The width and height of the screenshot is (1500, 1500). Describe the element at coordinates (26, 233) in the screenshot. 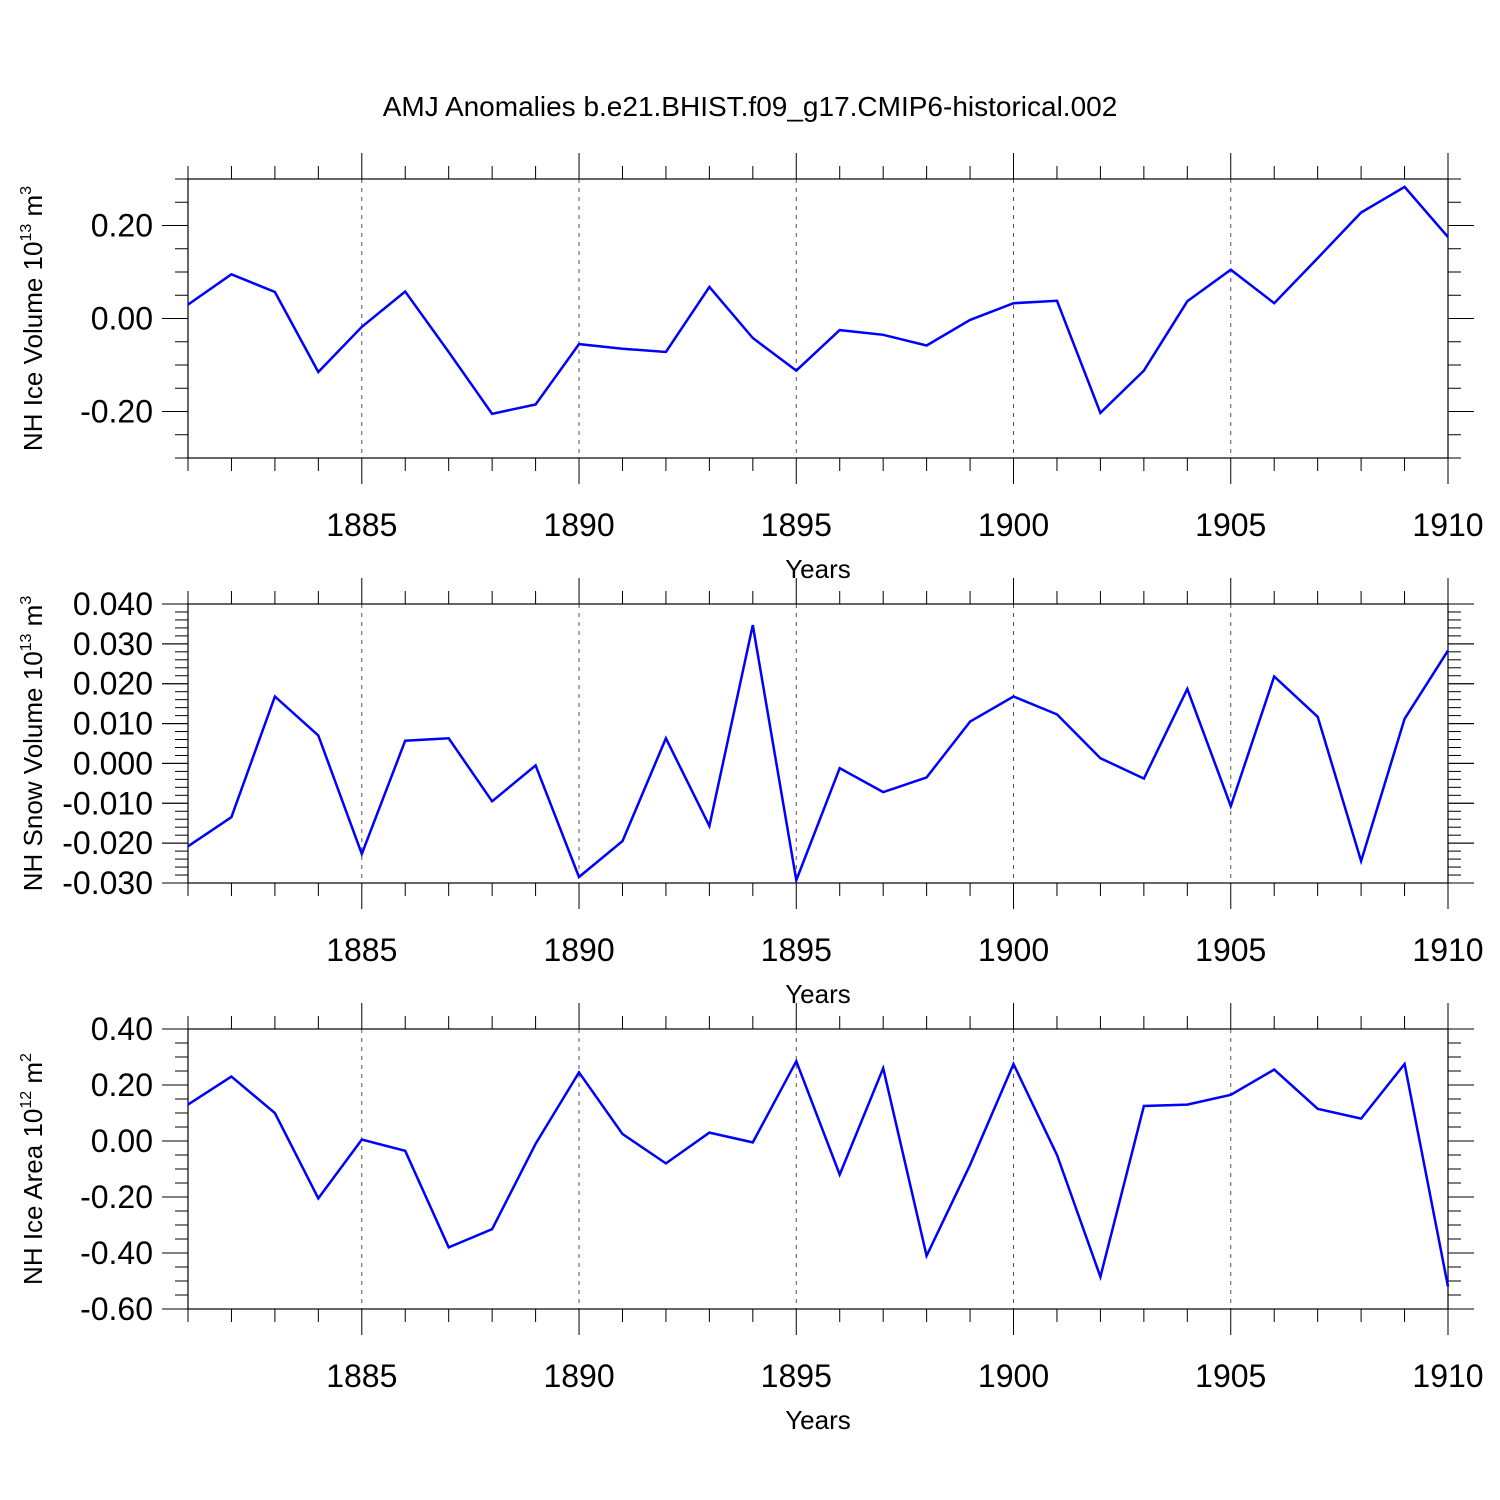

I see `nh-ice-volume-y-axis-label-part: 13` at that location.